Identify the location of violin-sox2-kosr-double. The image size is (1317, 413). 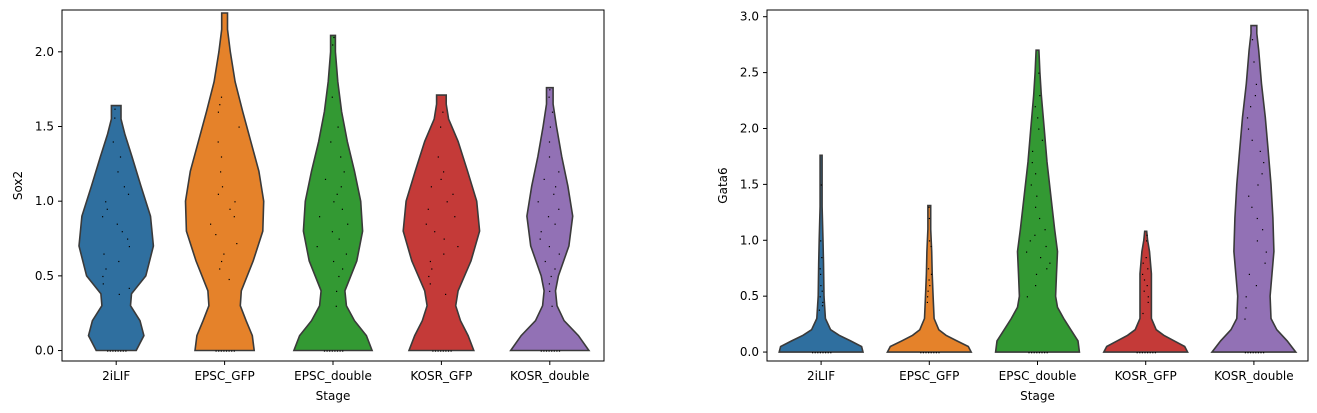
(550, 219).